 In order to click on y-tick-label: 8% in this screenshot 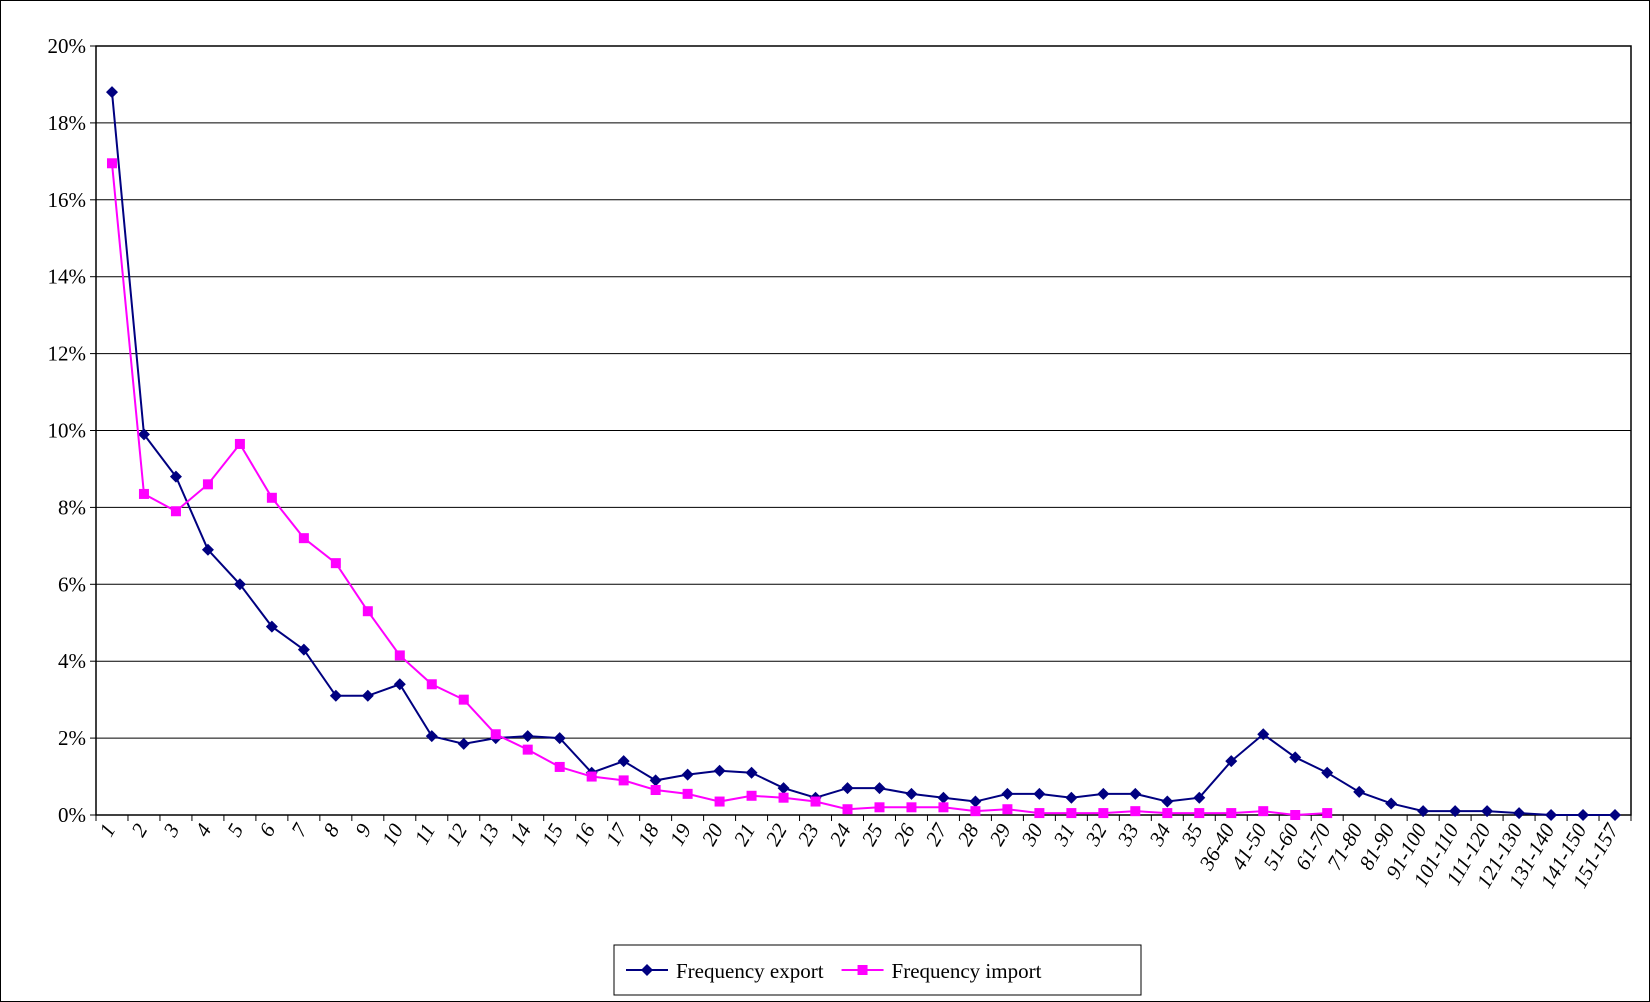, I will do `click(72, 507)`.